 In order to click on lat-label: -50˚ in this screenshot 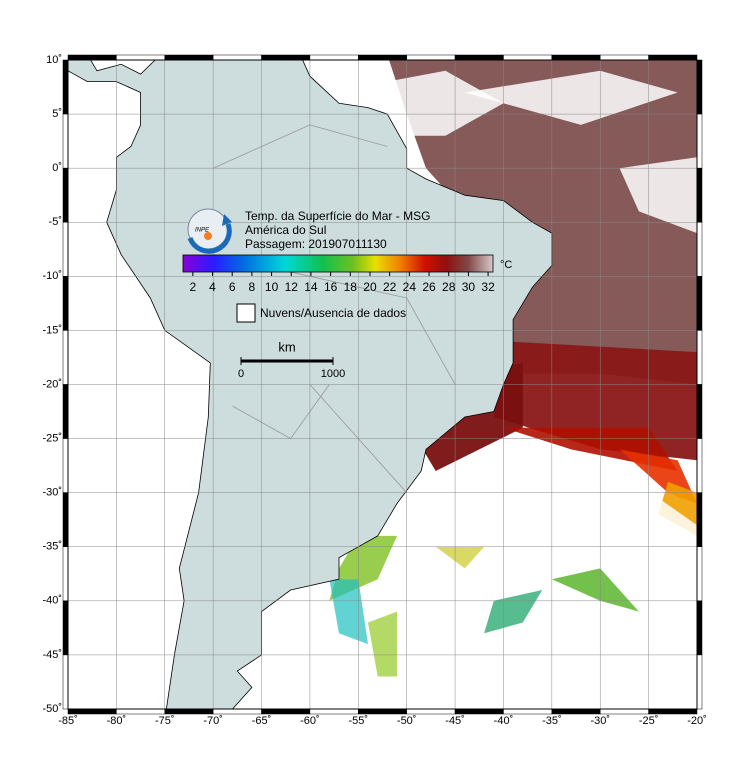, I will do `click(52, 709)`.